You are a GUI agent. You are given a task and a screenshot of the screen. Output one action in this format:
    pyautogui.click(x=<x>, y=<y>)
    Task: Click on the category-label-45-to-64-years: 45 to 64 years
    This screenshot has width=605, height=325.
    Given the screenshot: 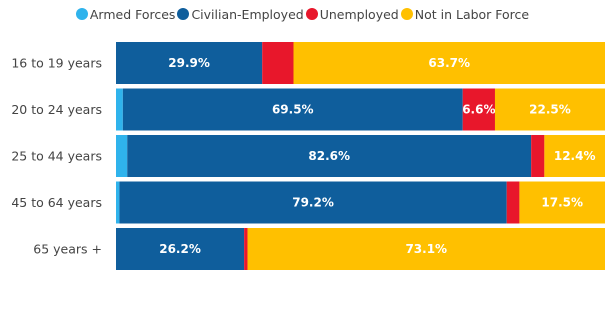 What is the action you would take?
    pyautogui.click(x=56, y=202)
    